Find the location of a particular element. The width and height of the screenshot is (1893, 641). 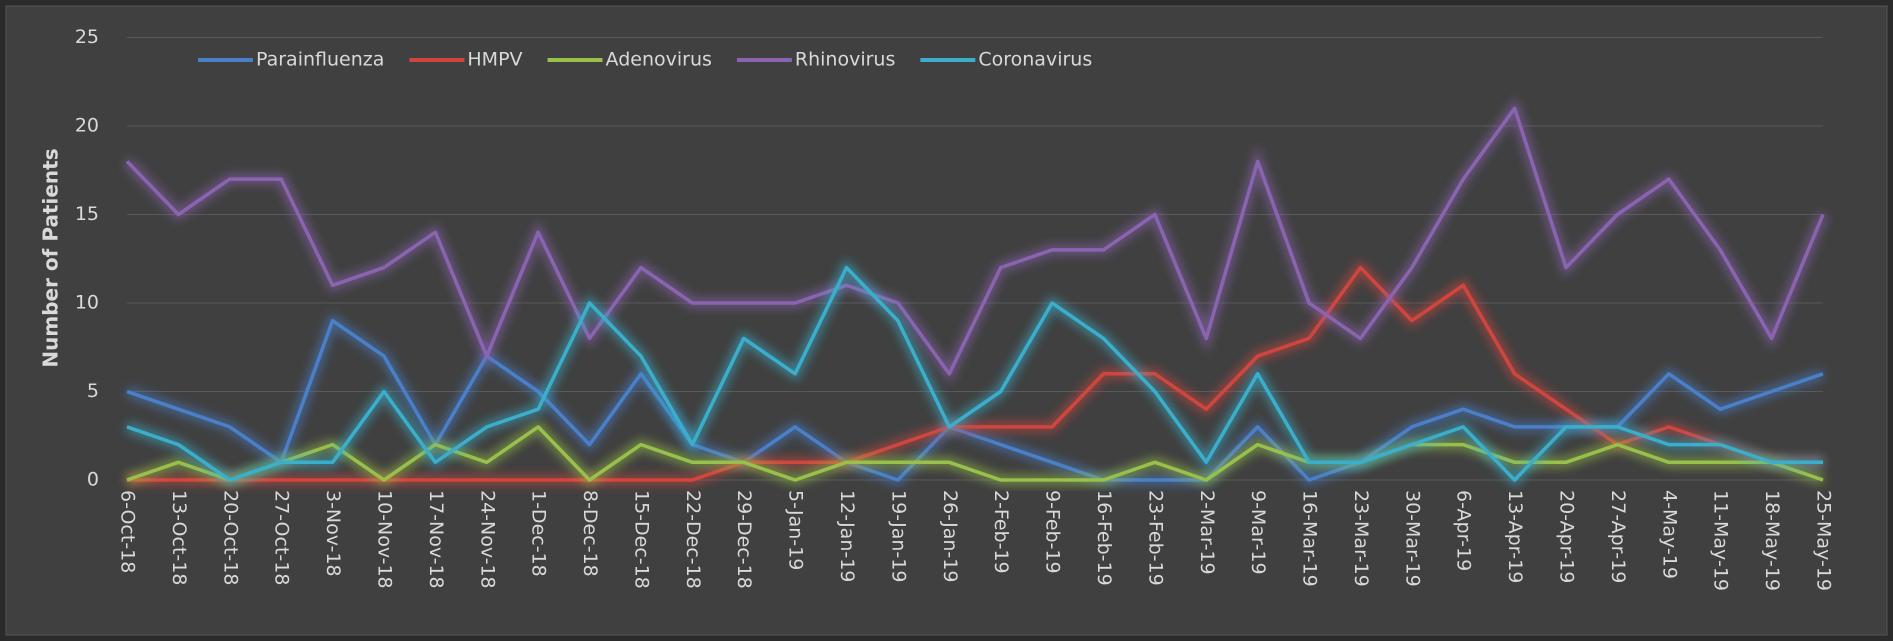

x-tick-label: 9-Mar-19 is located at coordinates (1258, 532).